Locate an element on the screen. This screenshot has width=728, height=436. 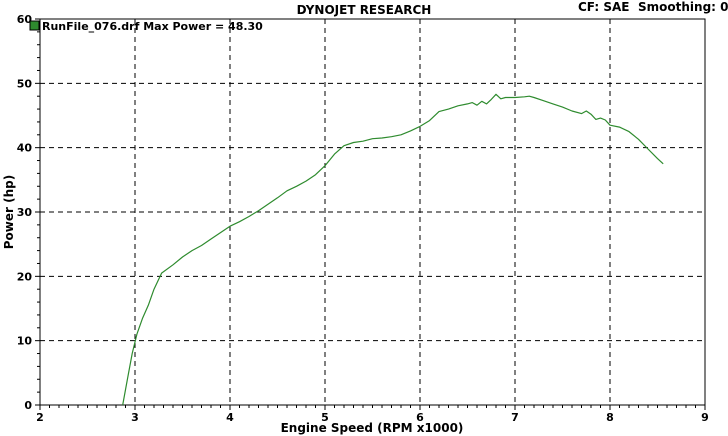
x-tick-label: 2 is located at coordinates (40, 417).